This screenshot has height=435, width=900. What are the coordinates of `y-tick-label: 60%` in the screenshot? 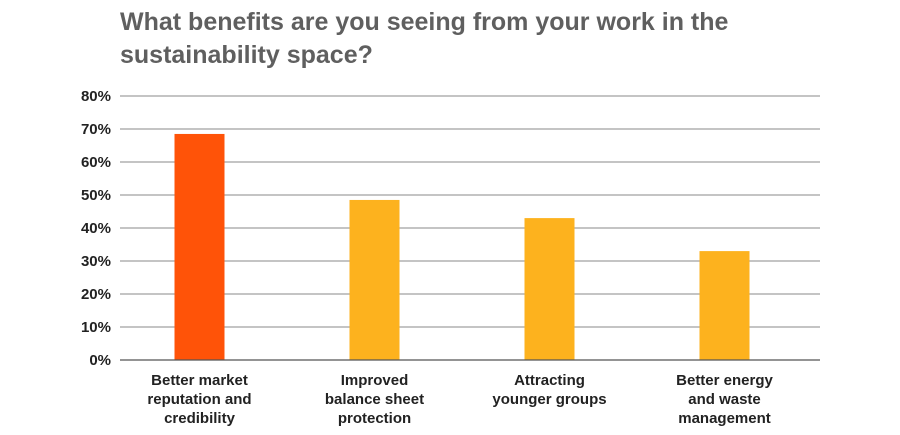 It's located at (96, 162).